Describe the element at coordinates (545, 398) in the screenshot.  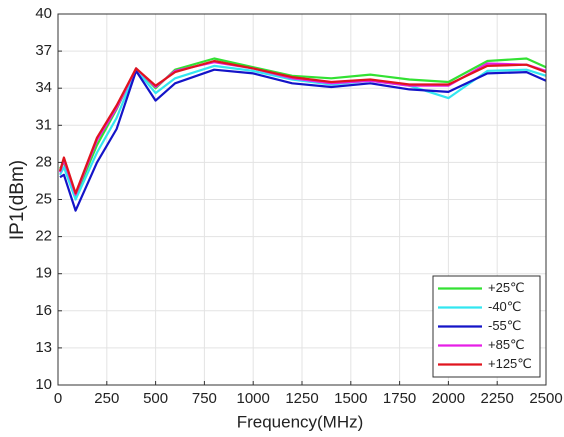
I see `x-tick-label: 2500` at that location.